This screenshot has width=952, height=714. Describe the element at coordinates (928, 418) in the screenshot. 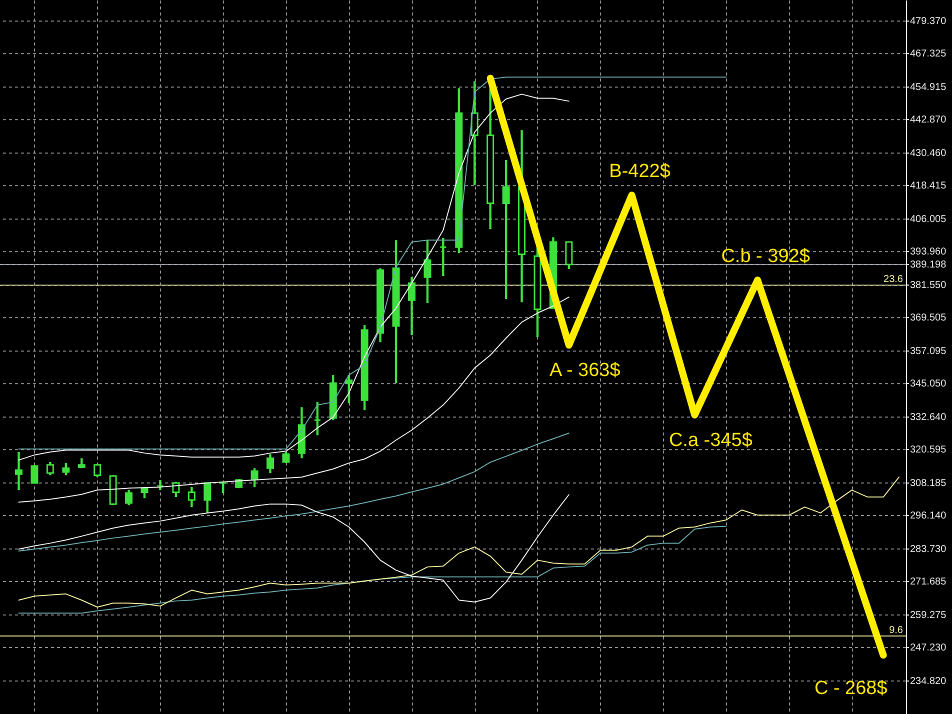

I see `y-tick-label: 332.640` at that location.